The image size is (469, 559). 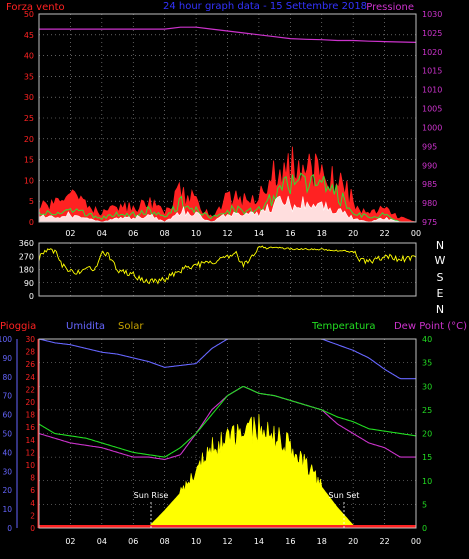 What do you see at coordinates (131, 326) in the screenshot?
I see `solar-label: Solar` at bounding box center [131, 326].